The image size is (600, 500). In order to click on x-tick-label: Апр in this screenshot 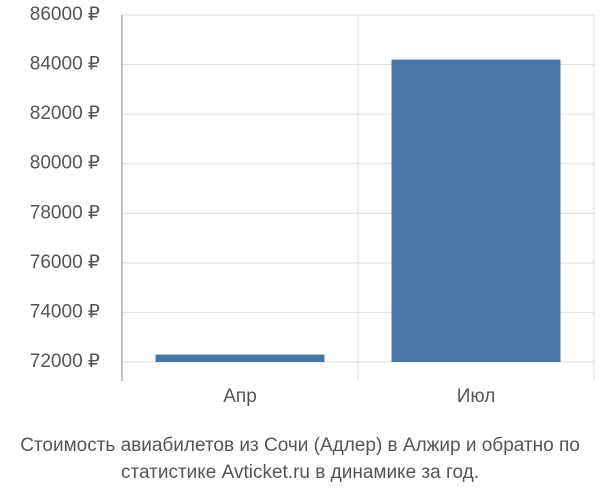, I will do `click(240, 396)`.